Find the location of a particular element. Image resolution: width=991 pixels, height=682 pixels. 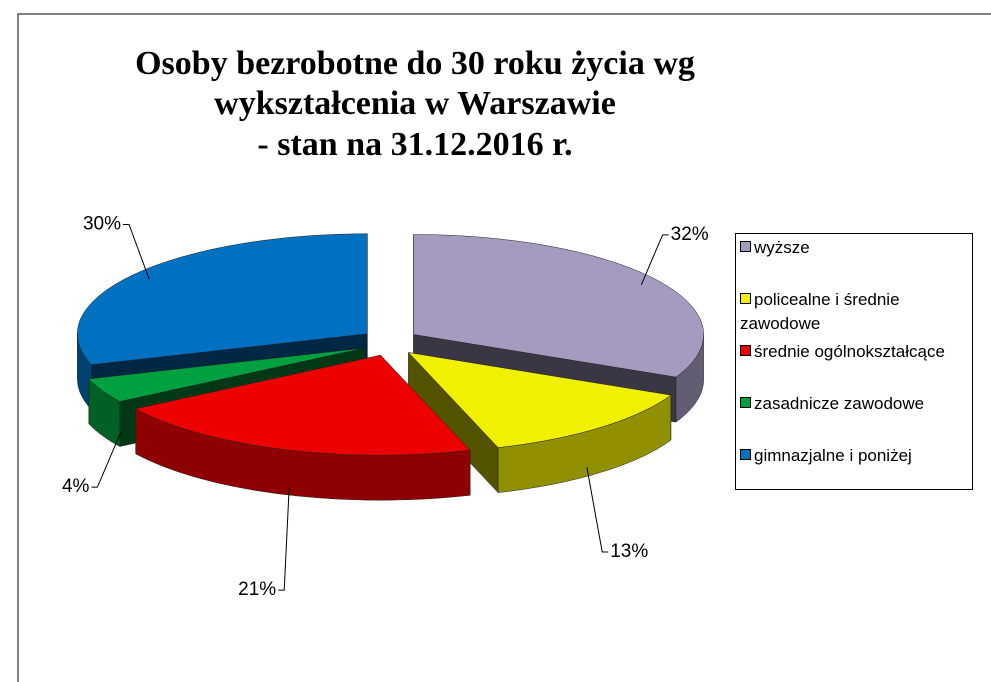

data-label: 32% is located at coordinates (690, 234).